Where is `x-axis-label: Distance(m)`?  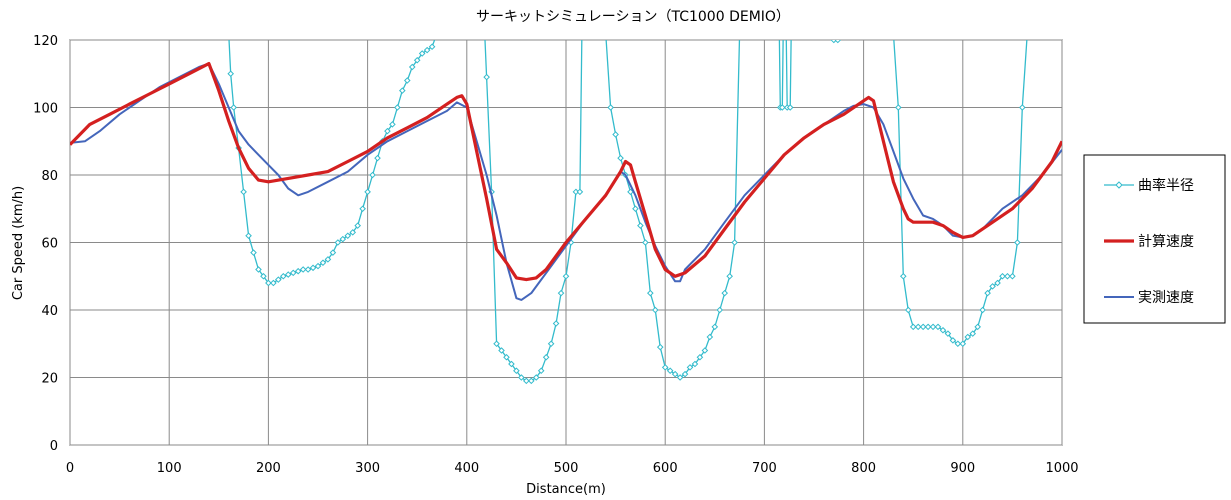
x-axis-label: Distance(m) is located at coordinates (566, 489).